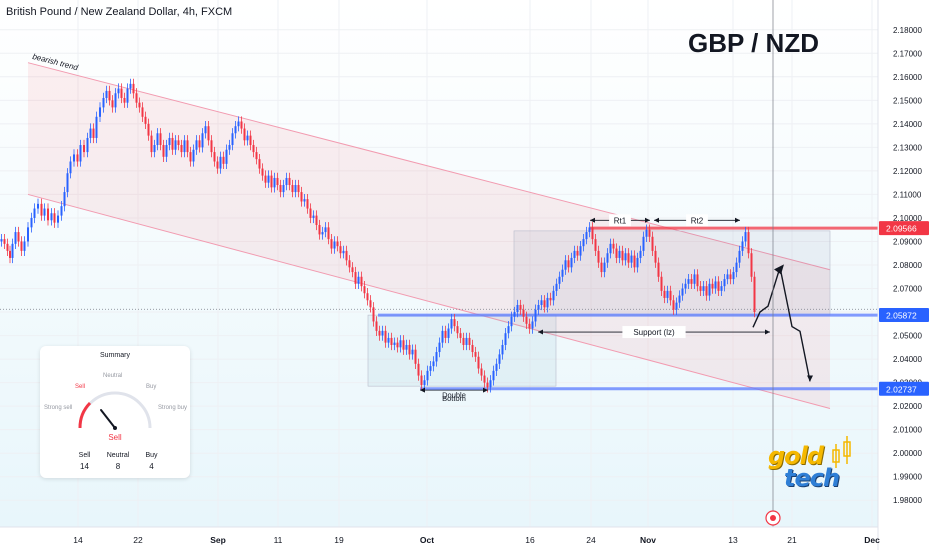 This screenshot has width=932, height=550. Describe the element at coordinates (454, 398) in the screenshot. I see `annotation-label: Bottom` at that location.